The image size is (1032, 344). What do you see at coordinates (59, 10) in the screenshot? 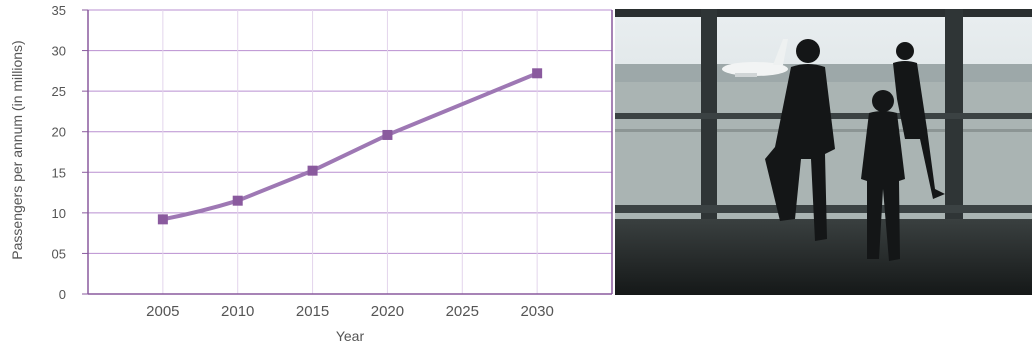
I see `y-tick-label: 35` at bounding box center [59, 10].